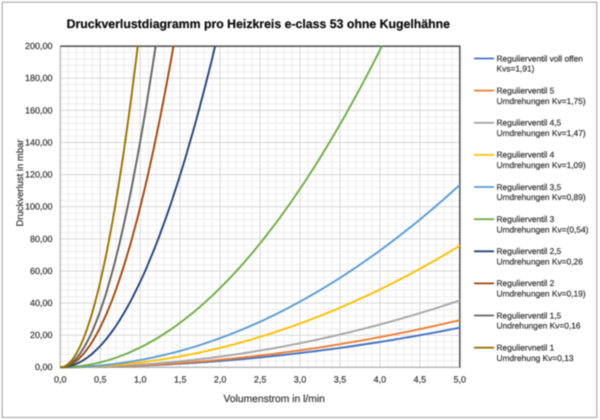 The height and width of the screenshot is (420, 600). Describe the element at coordinates (140, 379) in the screenshot. I see `svg-text: 1,0` at that location.